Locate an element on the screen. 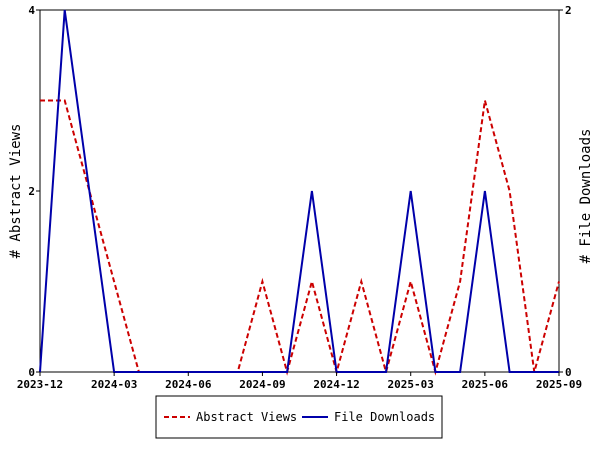 The width and height of the screenshot is (600, 450). x-tick-label: 2024-06 is located at coordinates (188, 384).